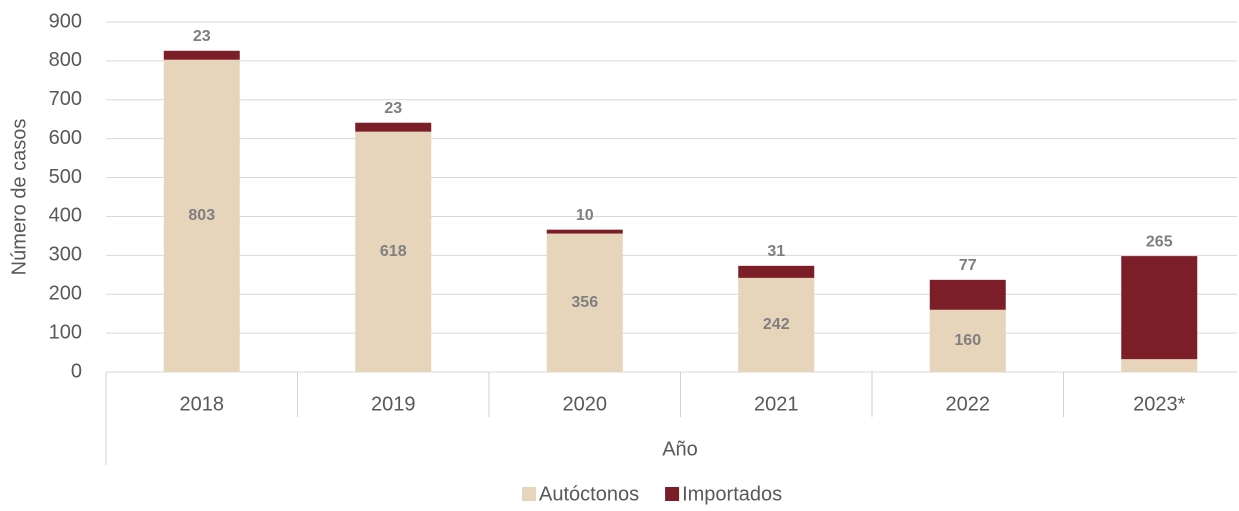  Describe the element at coordinates (65, 21) in the screenshot. I see `y-tick-label: 900` at that location.